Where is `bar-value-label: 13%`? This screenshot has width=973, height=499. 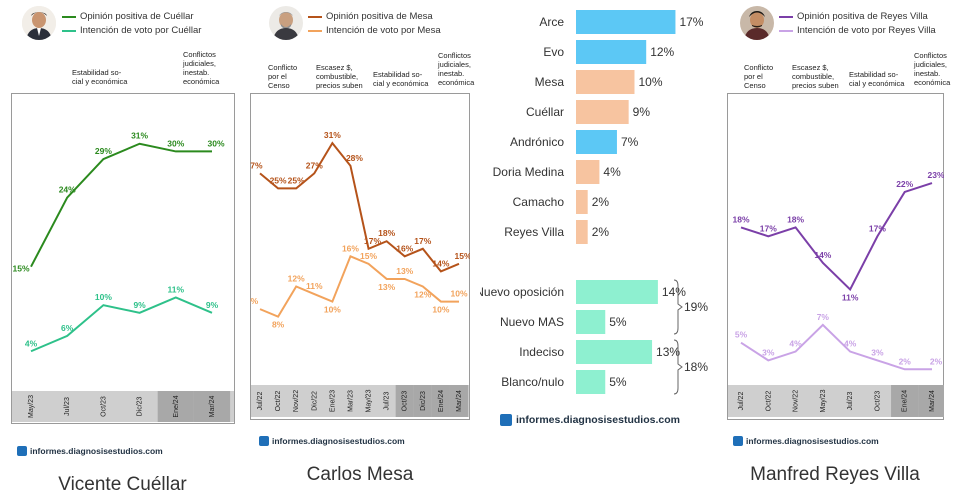
bar-value-label: 13% is located at coordinates (668, 352).